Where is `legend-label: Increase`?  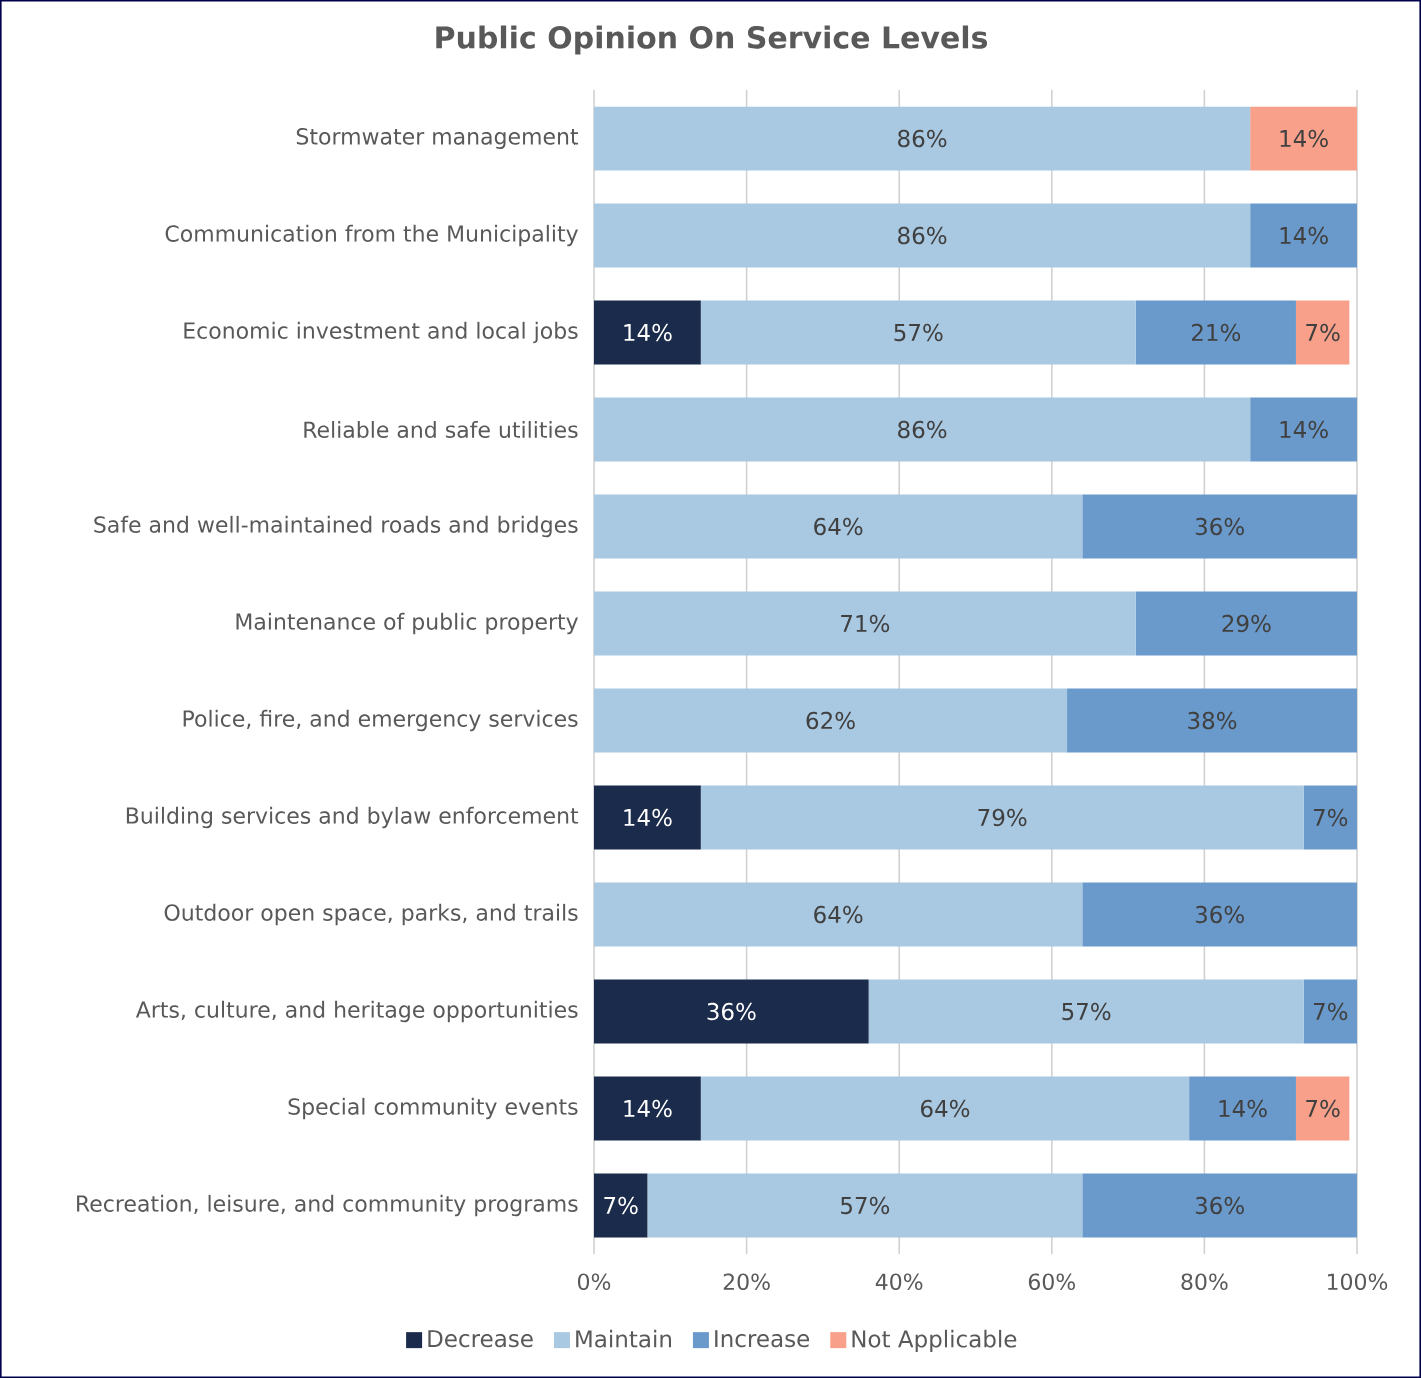
legend-label: Increase is located at coordinates (762, 1339).